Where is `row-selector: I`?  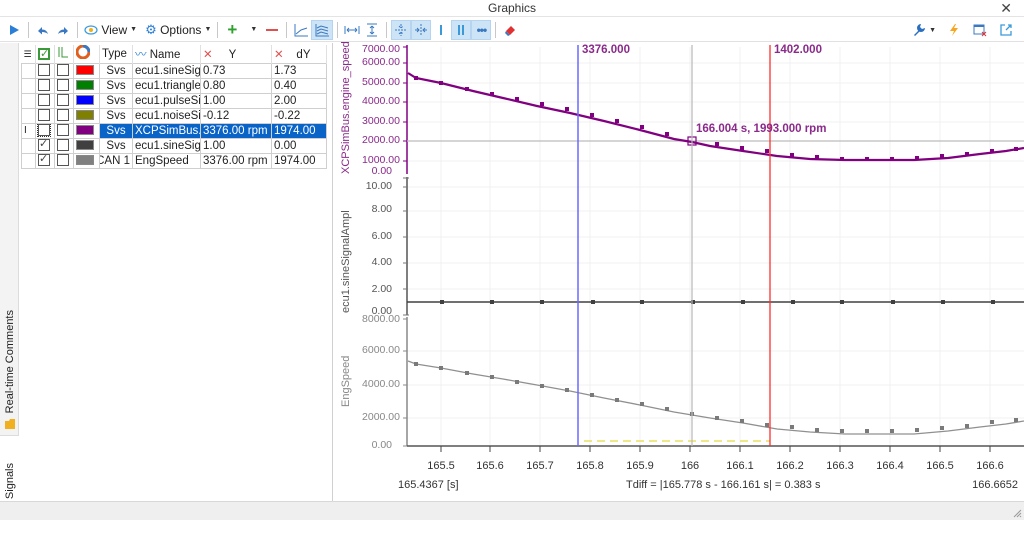
row-selector: I is located at coordinates (28, 130).